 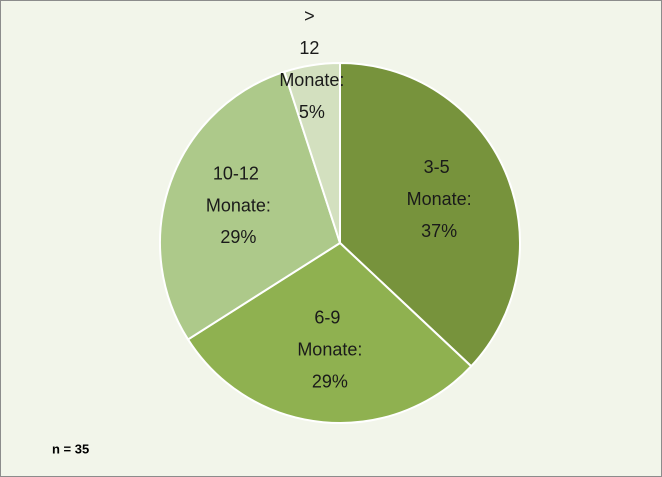 I want to click on slice-value-label: 5%, so click(x=312, y=112).